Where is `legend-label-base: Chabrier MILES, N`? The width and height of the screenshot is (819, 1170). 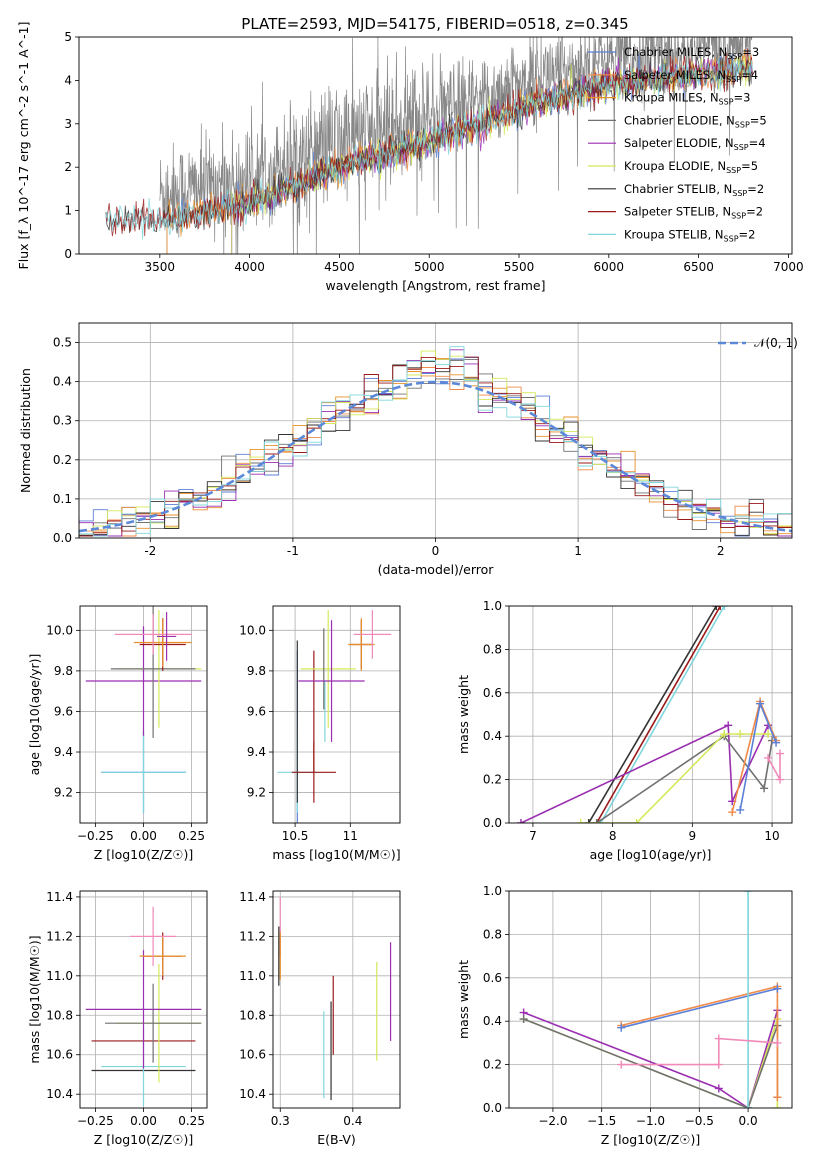 legend-label-base: Chabrier MILES, N is located at coordinates (675, 52).